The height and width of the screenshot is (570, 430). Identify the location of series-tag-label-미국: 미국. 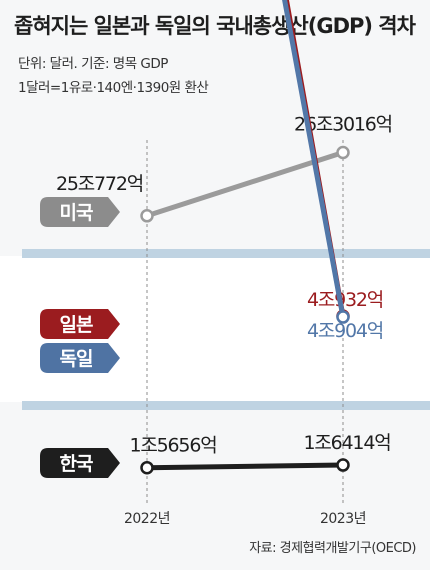
(76, 213).